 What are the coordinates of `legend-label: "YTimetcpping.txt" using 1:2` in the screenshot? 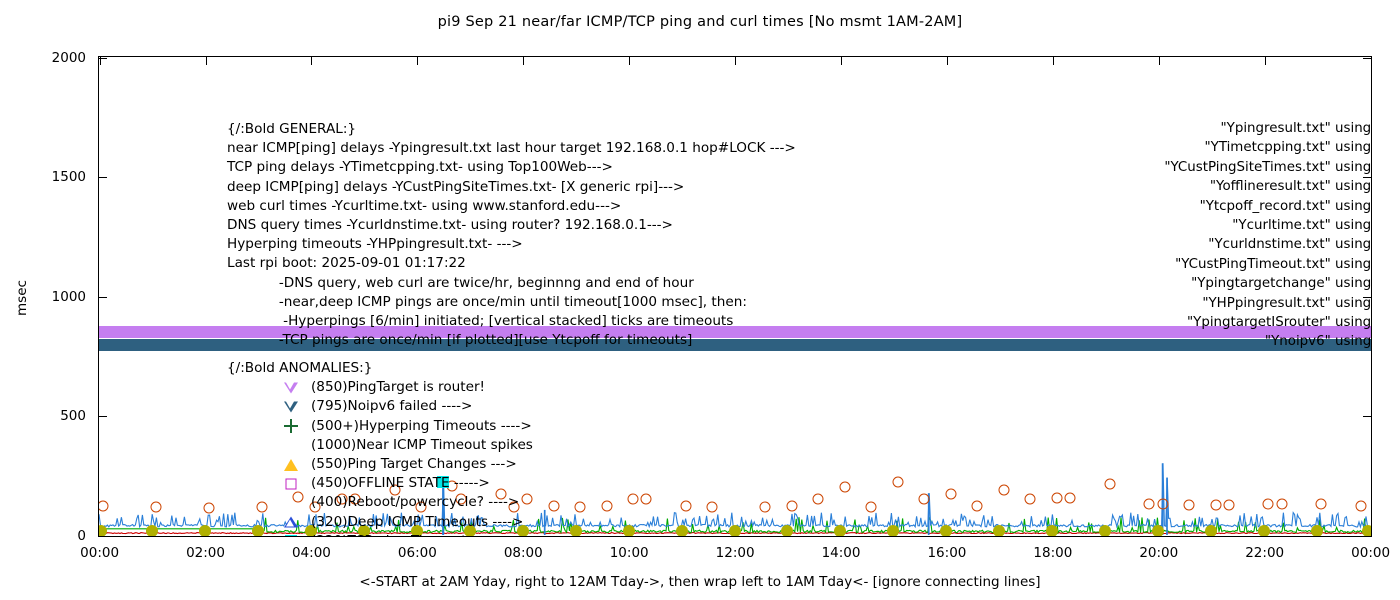 It's located at (1287, 148).